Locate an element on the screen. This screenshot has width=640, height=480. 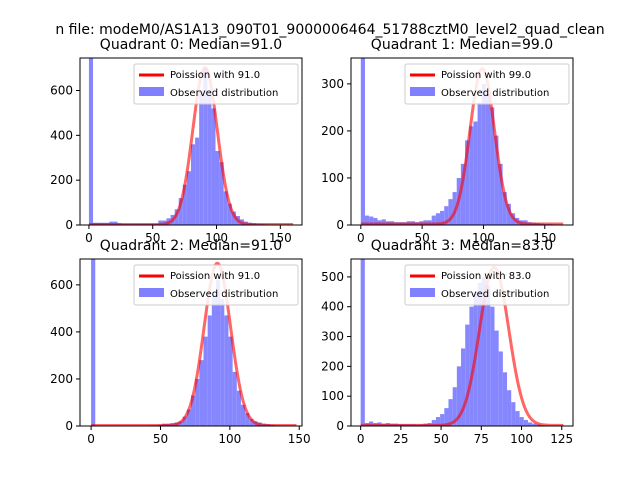
legend-entry: Poission with 83.0 is located at coordinates (486, 276).